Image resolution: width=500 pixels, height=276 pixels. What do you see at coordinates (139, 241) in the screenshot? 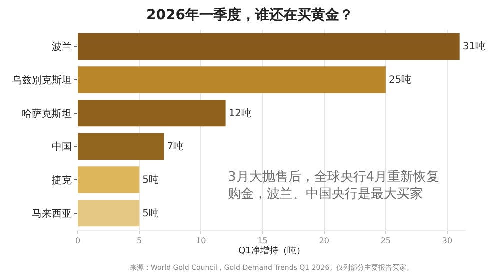
I see `x-tick-label: 5` at bounding box center [139, 241].